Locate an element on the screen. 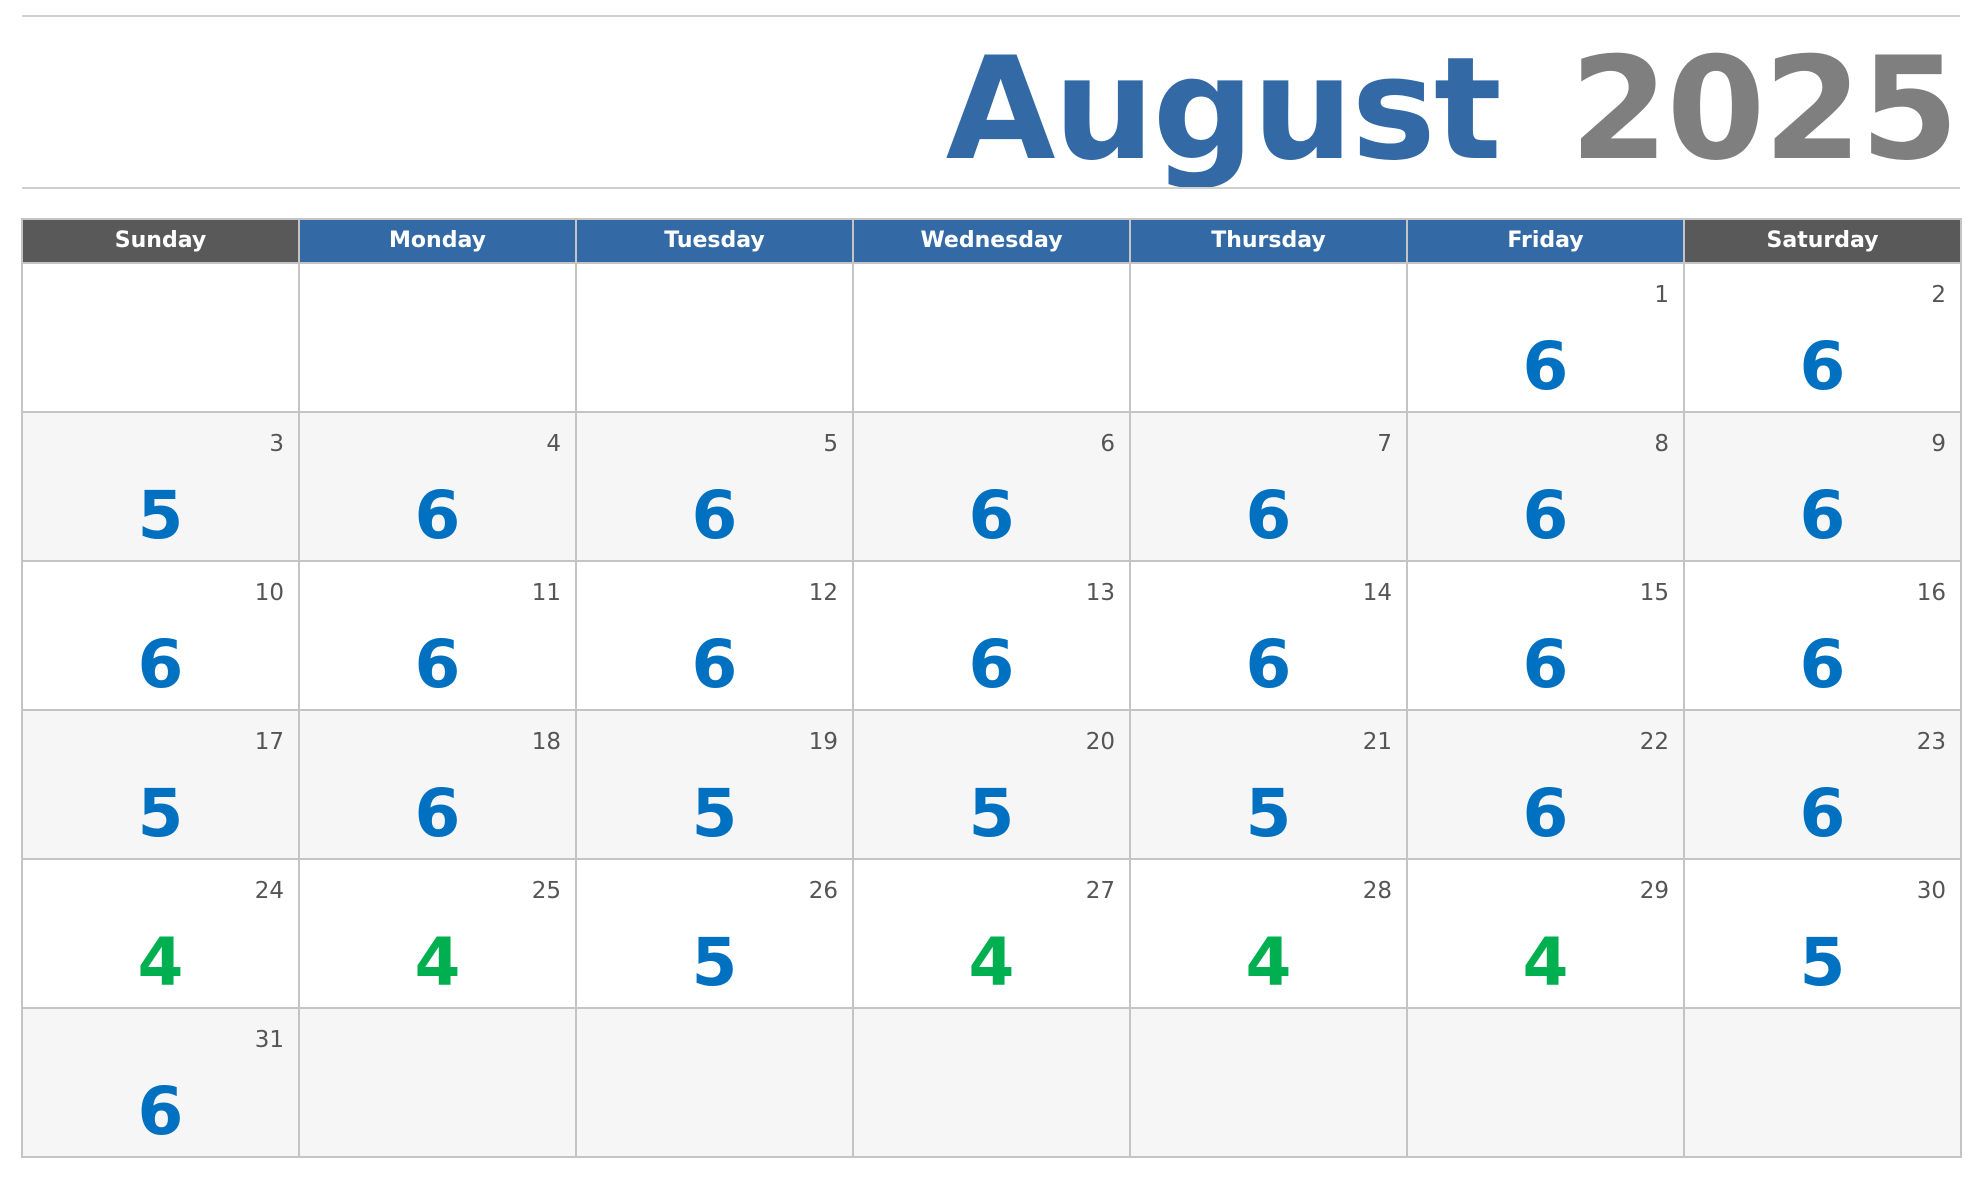  day-number: 3 is located at coordinates (276, 444).